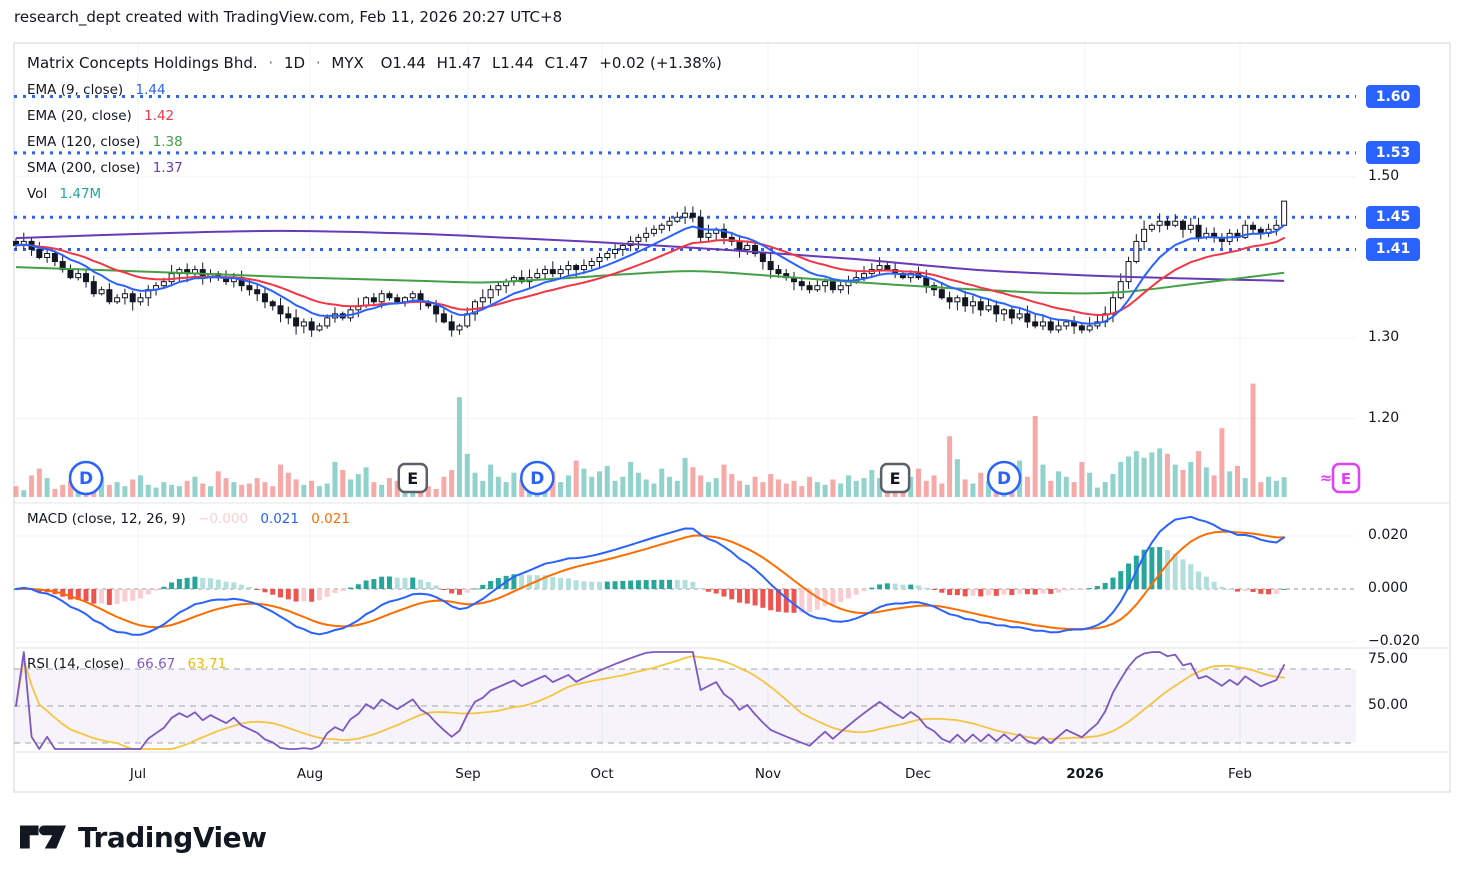 This screenshot has height=885, width=1461. I want to click on price-axis-label: 1.20, so click(1384, 417).